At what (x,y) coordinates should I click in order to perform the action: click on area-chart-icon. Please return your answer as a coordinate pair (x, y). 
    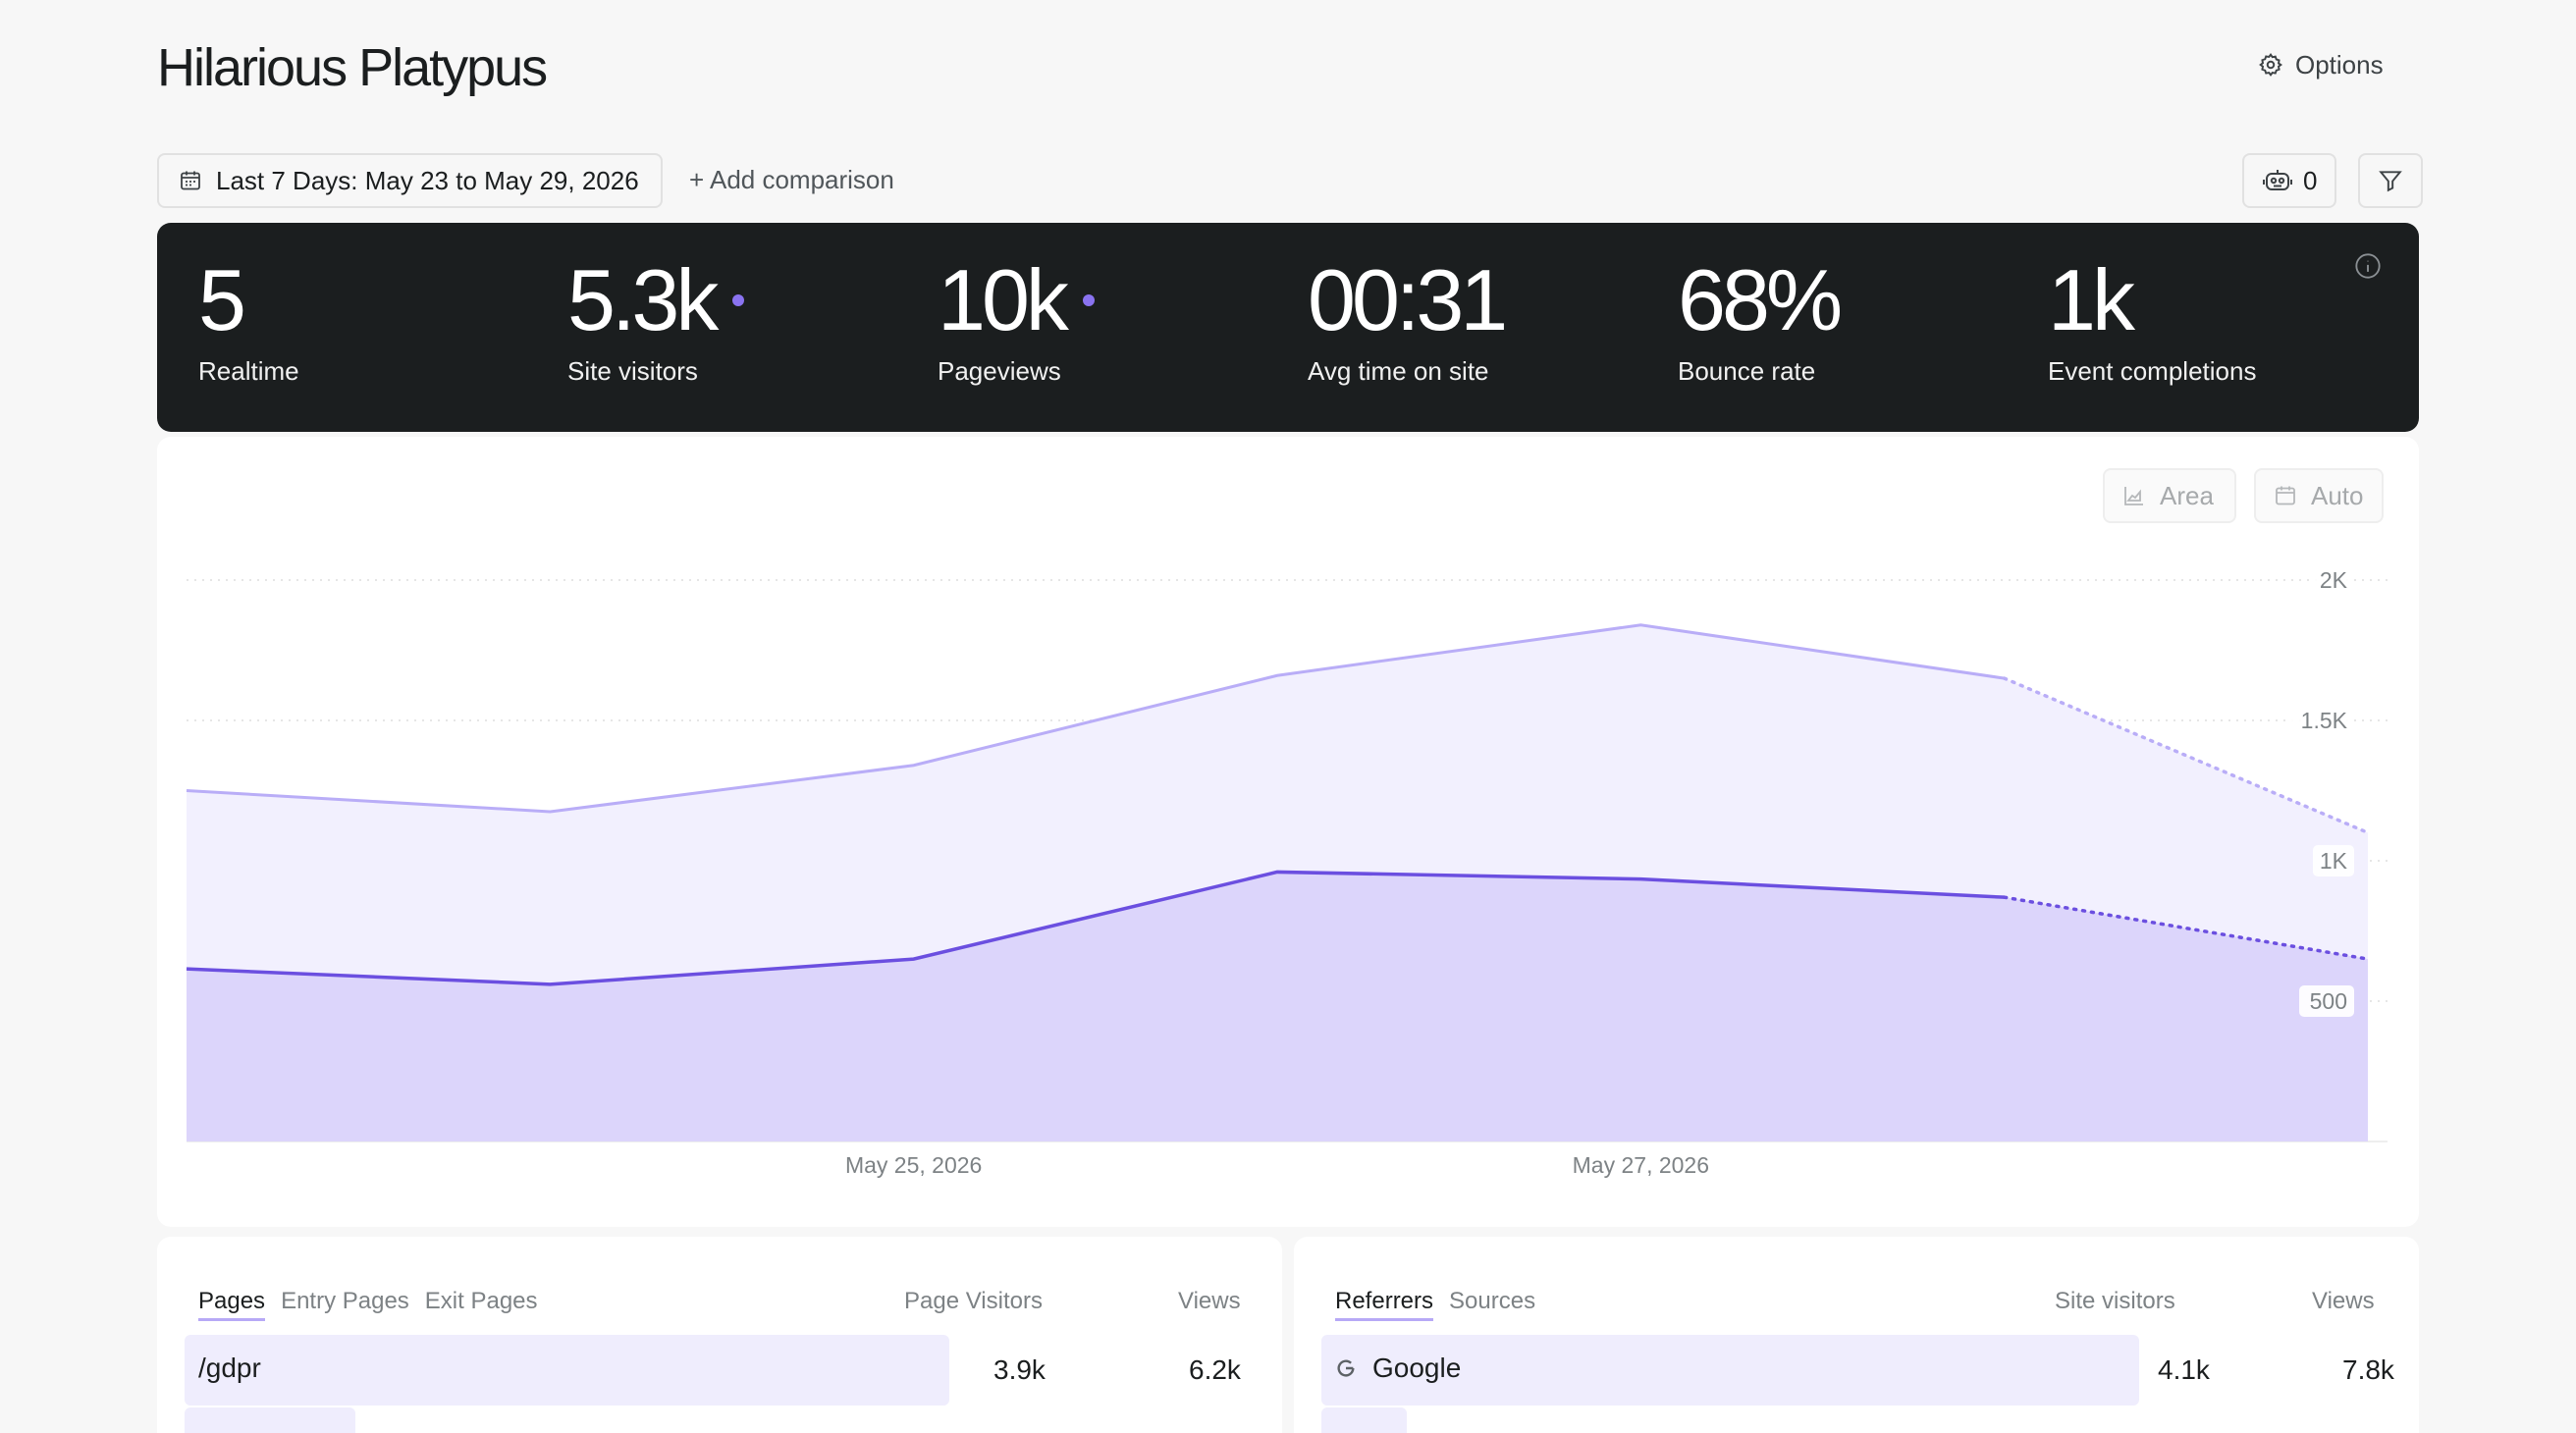
    Looking at the image, I should click on (2134, 495).